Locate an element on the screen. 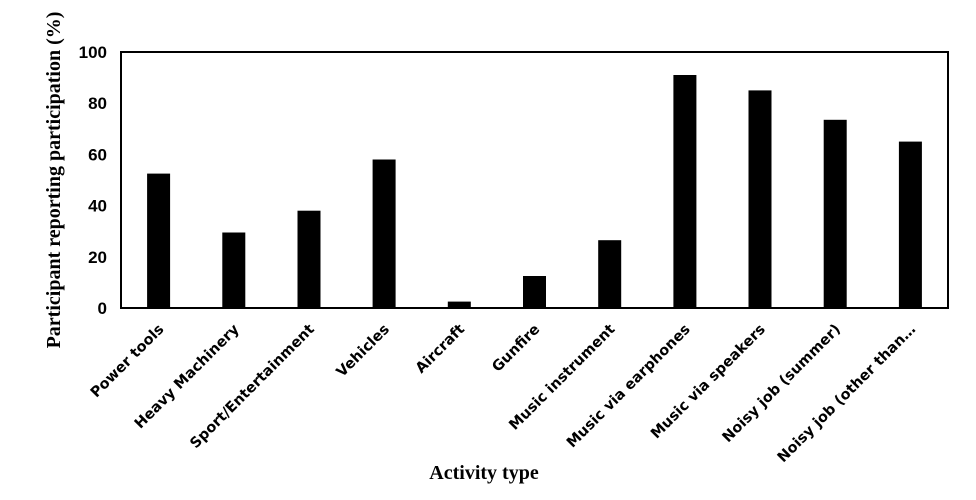 The width and height of the screenshot is (976, 500). y-tick-label-4: 80 is located at coordinates (97, 103).